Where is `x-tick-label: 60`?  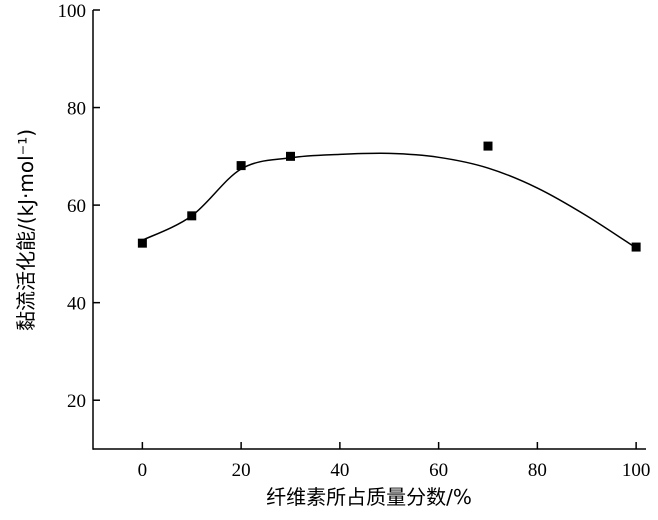
x-tick-label: 60 is located at coordinates (438, 470).